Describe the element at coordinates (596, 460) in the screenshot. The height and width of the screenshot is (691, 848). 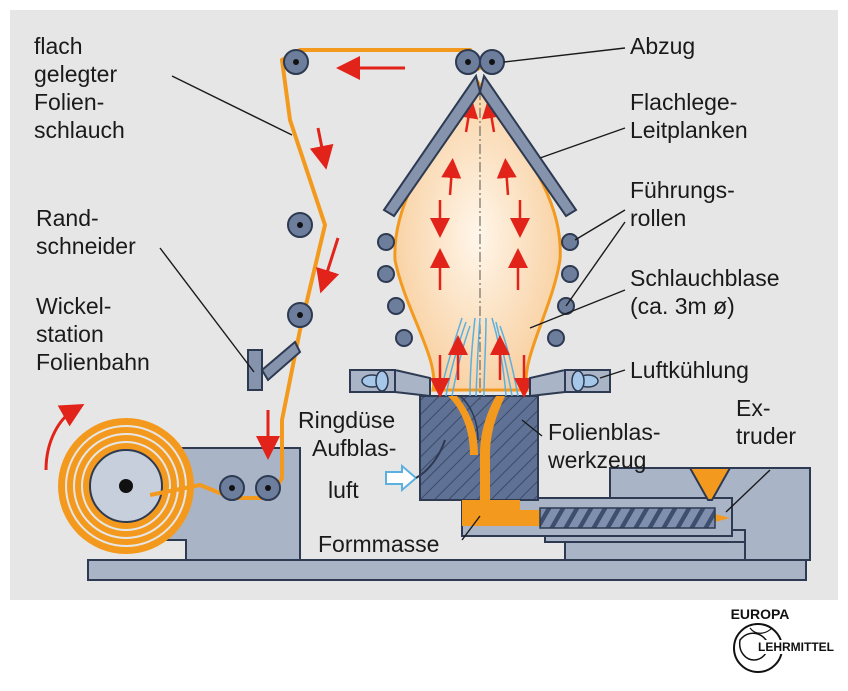
I see `label-werkzeug: werkzeug` at that location.